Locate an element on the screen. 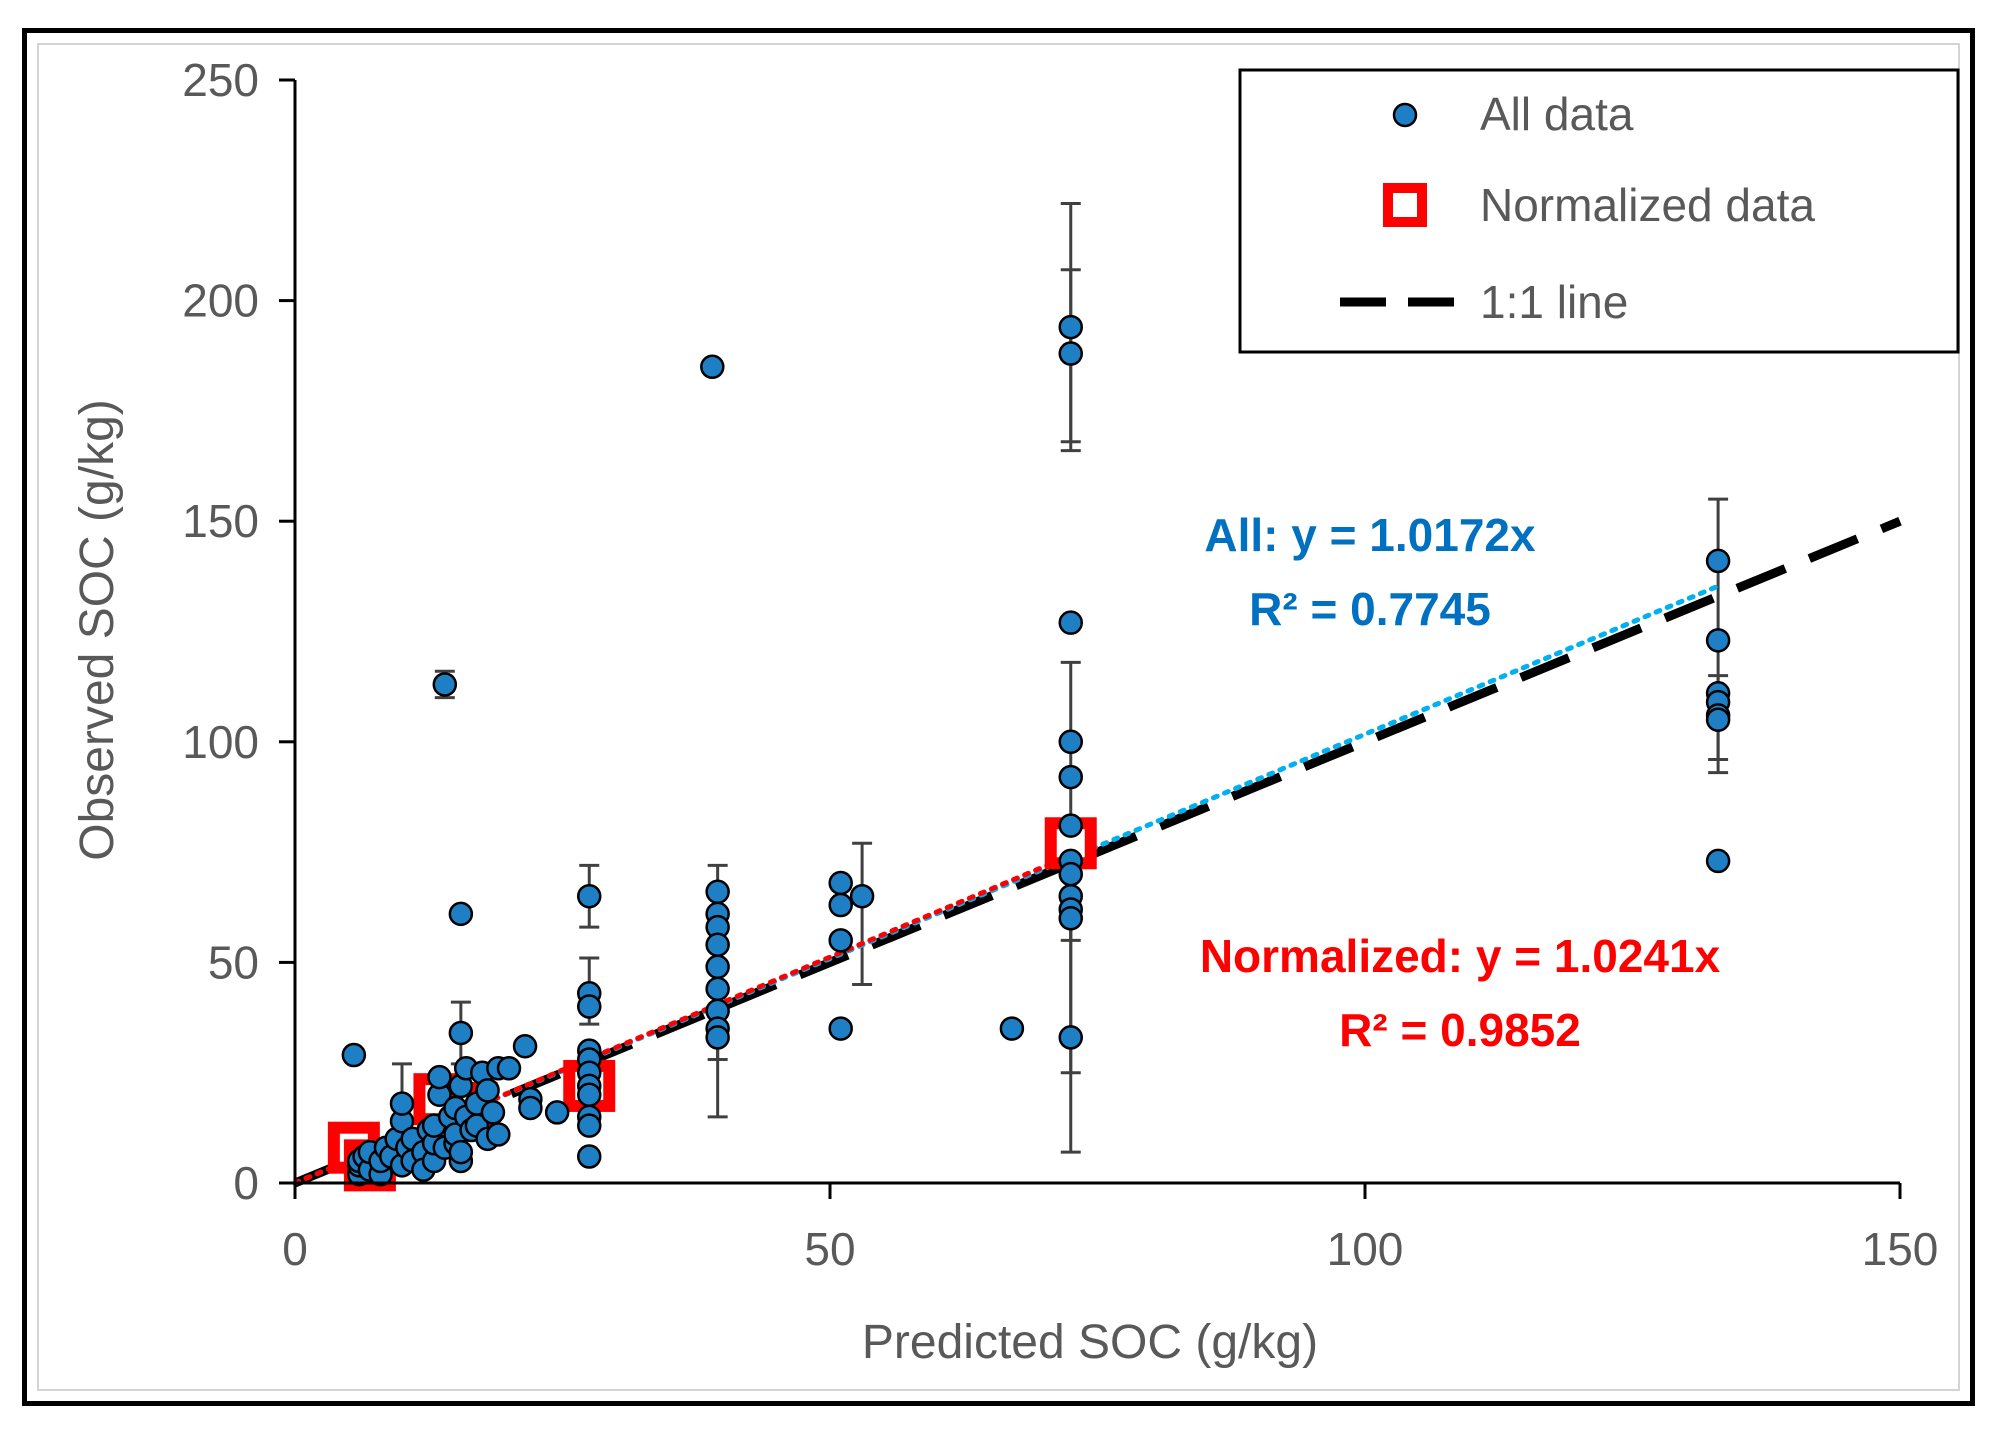  legend: All data Normalized data 1:1 line is located at coordinates (1599, 211).